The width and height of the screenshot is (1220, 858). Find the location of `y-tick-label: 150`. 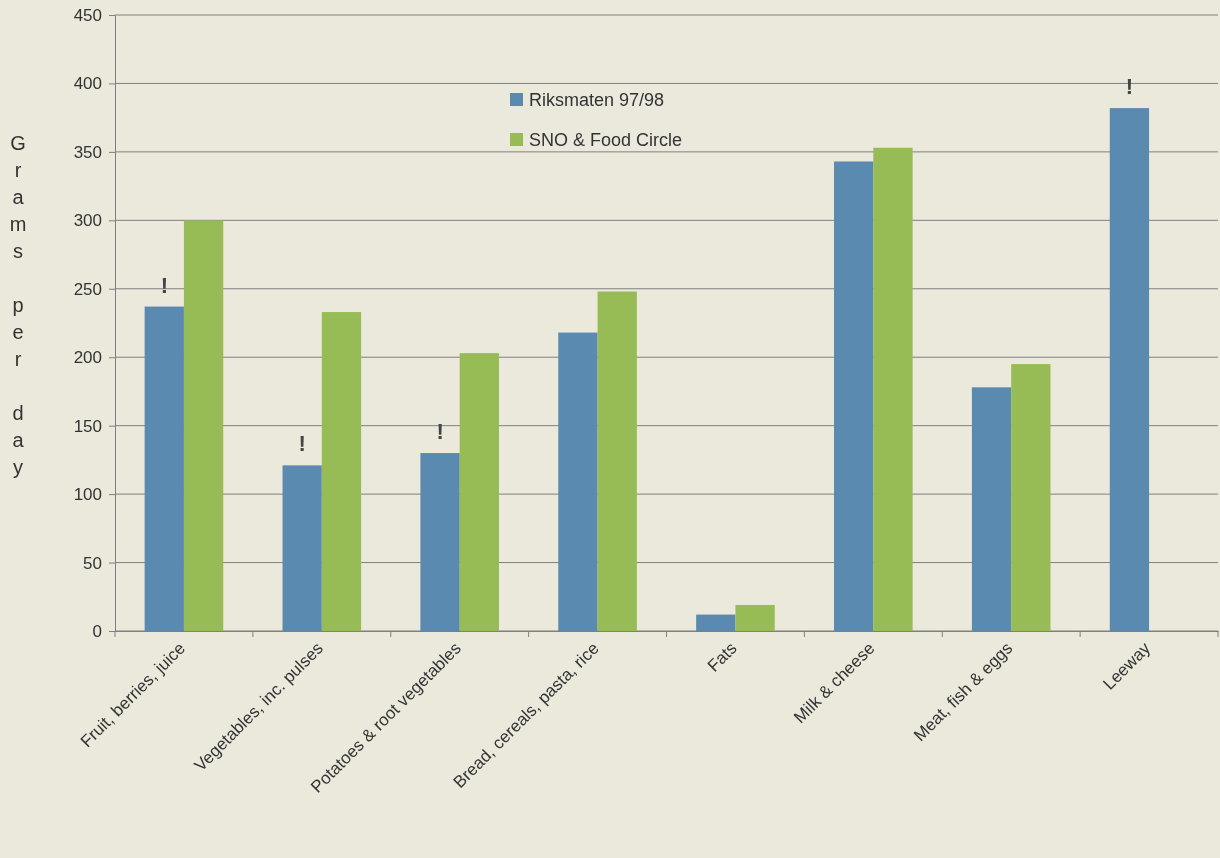

y-tick-label: 150 is located at coordinates (87, 426).